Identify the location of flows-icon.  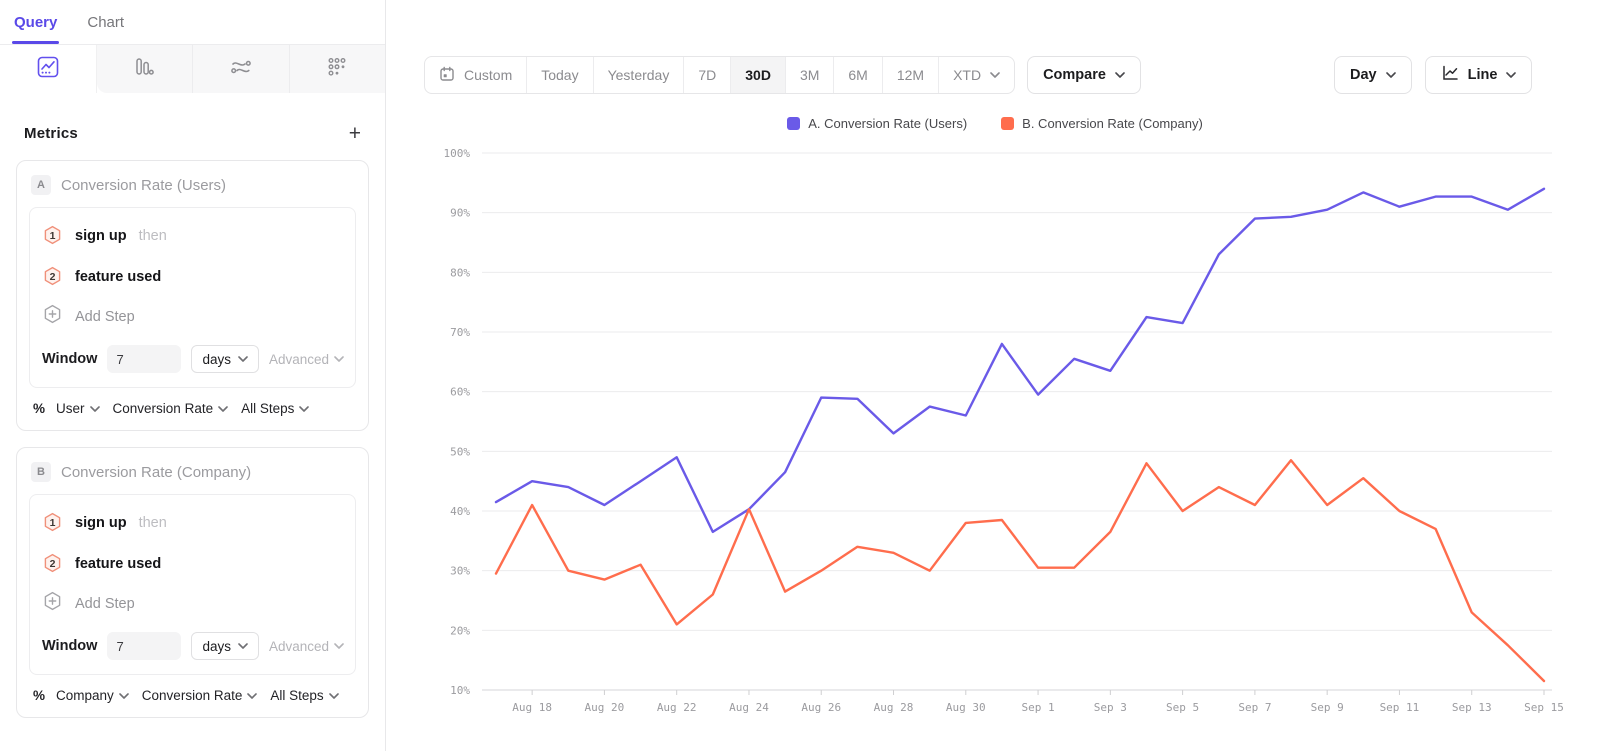
(241, 69).